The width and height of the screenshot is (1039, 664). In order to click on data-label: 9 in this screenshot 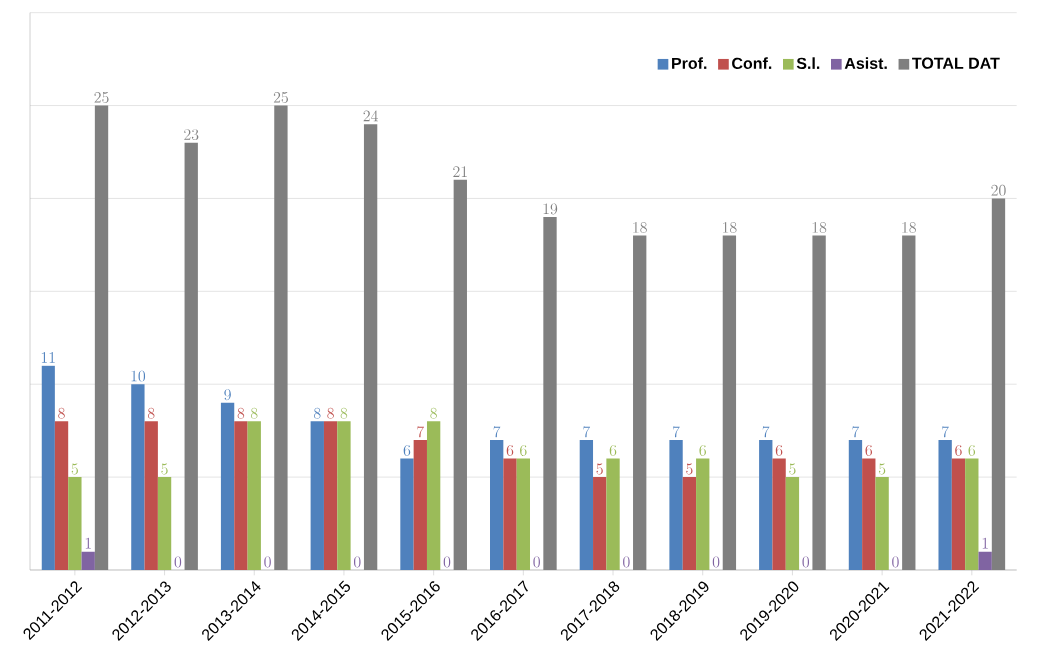, I will do `click(227, 395)`.